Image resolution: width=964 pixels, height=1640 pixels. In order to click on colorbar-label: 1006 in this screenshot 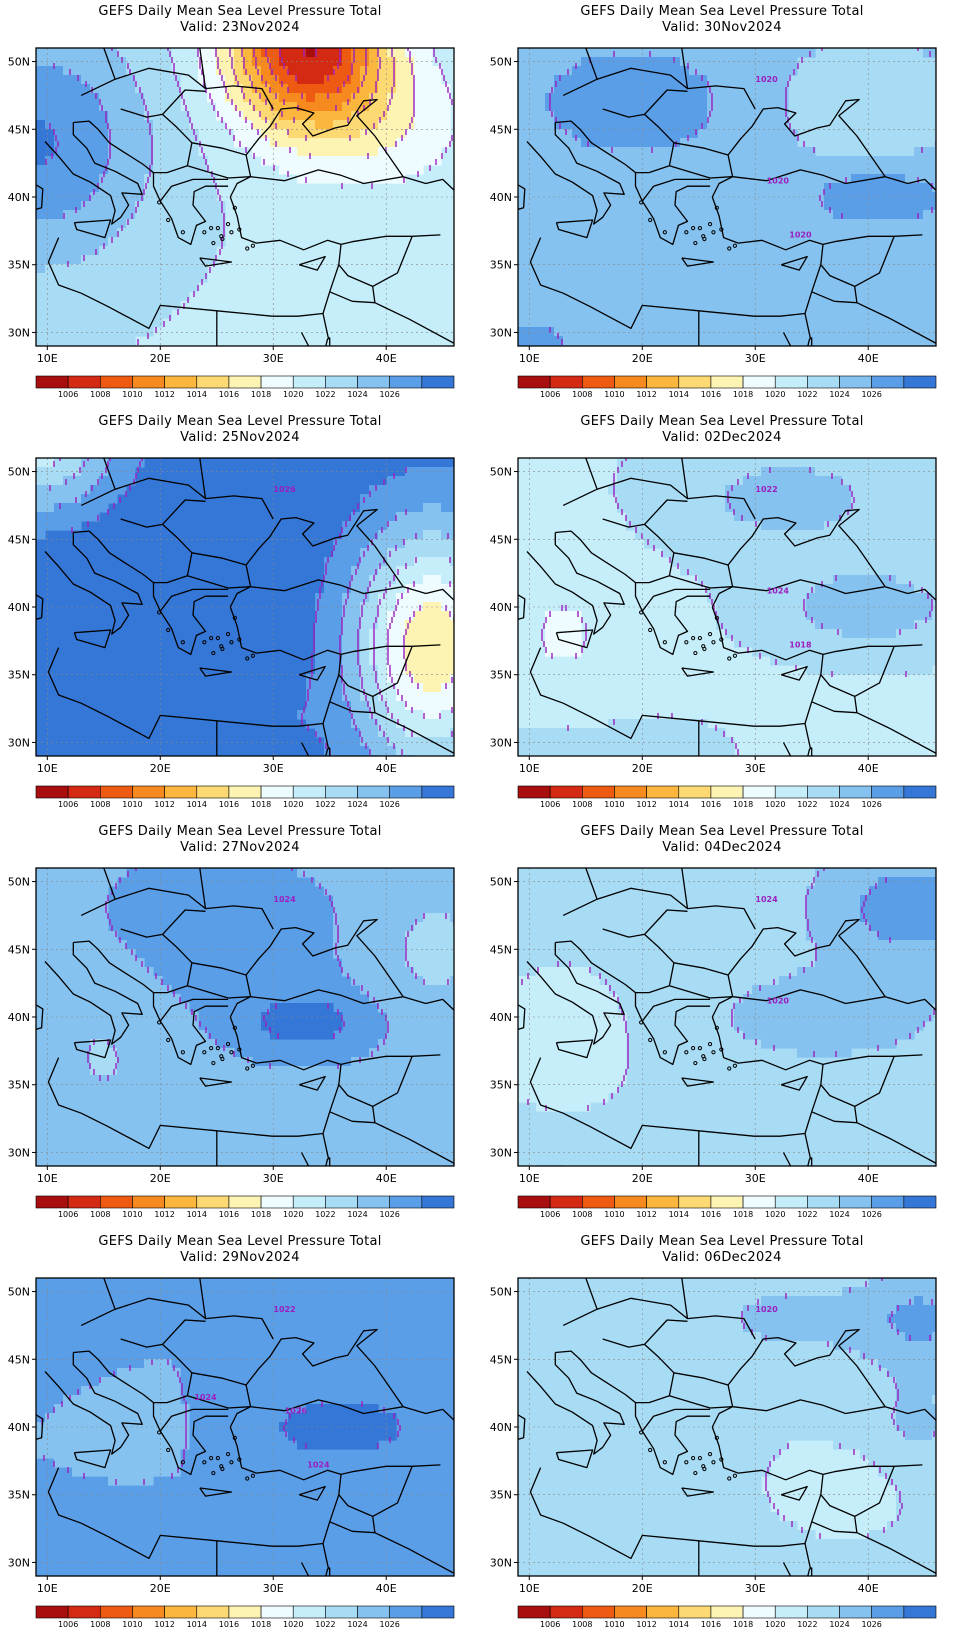, I will do `click(68, 804)`.